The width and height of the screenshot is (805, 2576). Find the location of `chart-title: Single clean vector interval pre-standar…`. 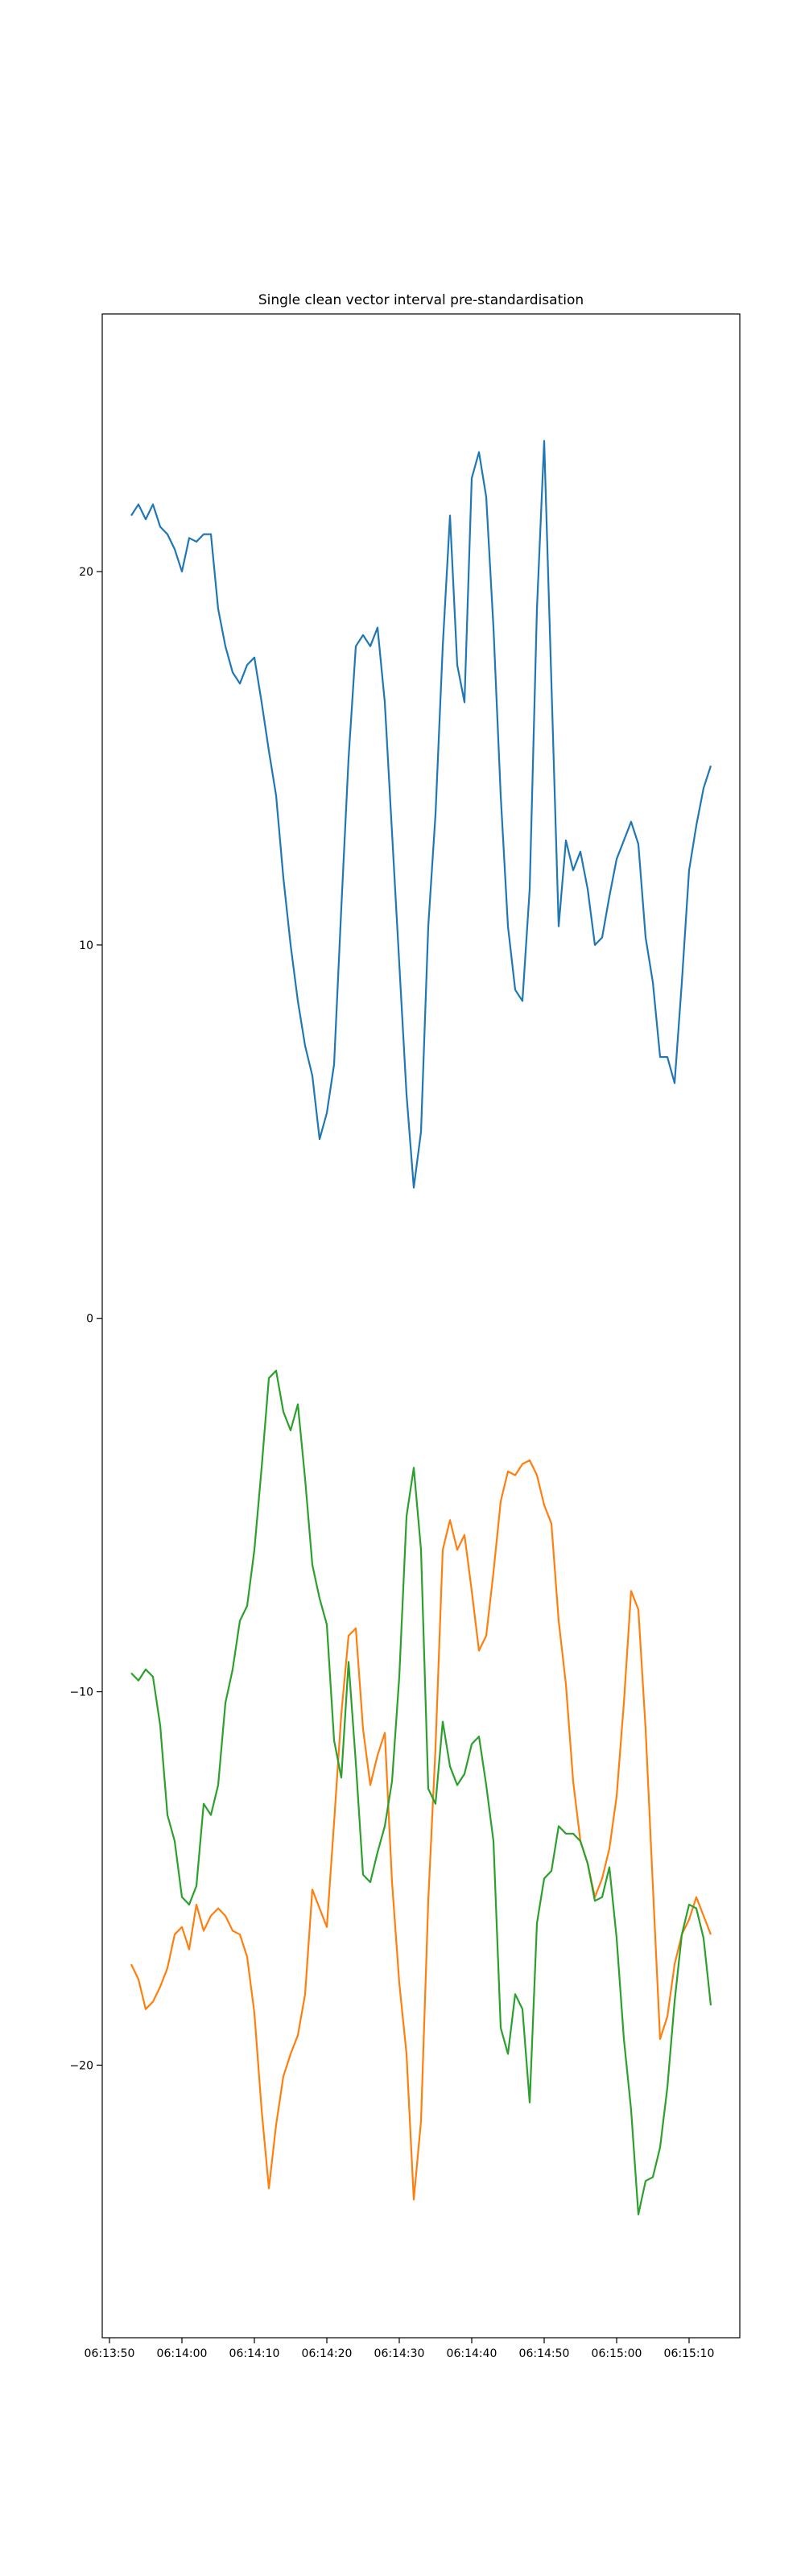

chart-title: Single clean vector interval pre-standar… is located at coordinates (421, 300).